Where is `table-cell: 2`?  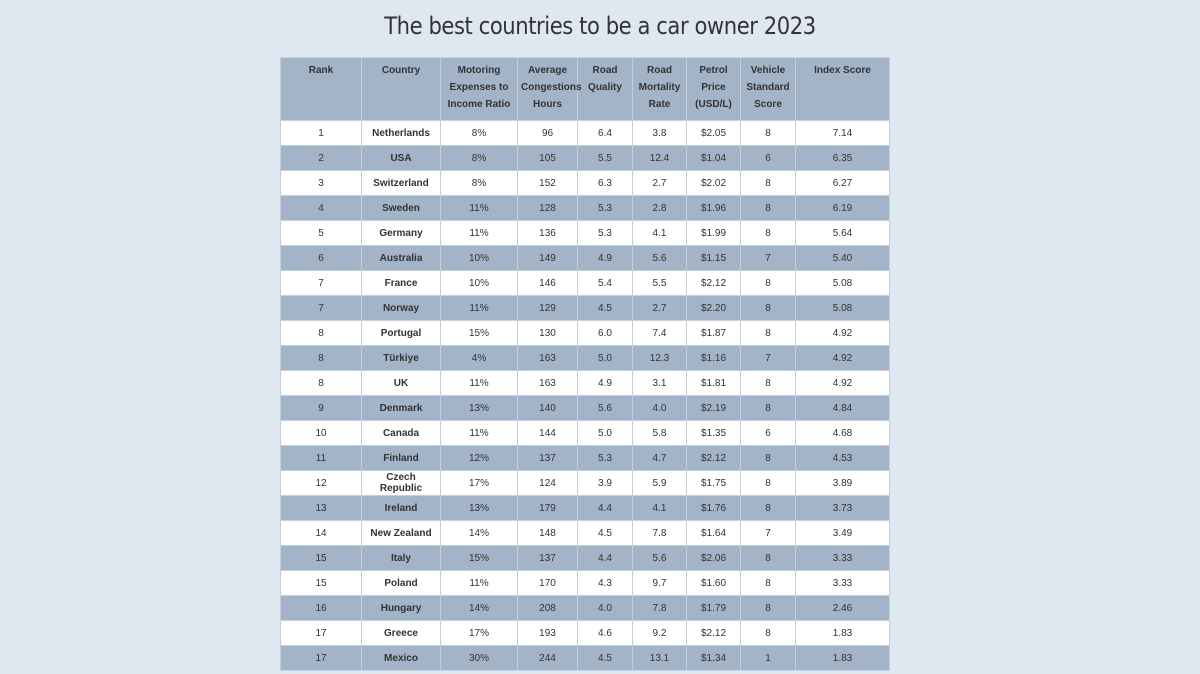 table-cell: 2 is located at coordinates (321, 158).